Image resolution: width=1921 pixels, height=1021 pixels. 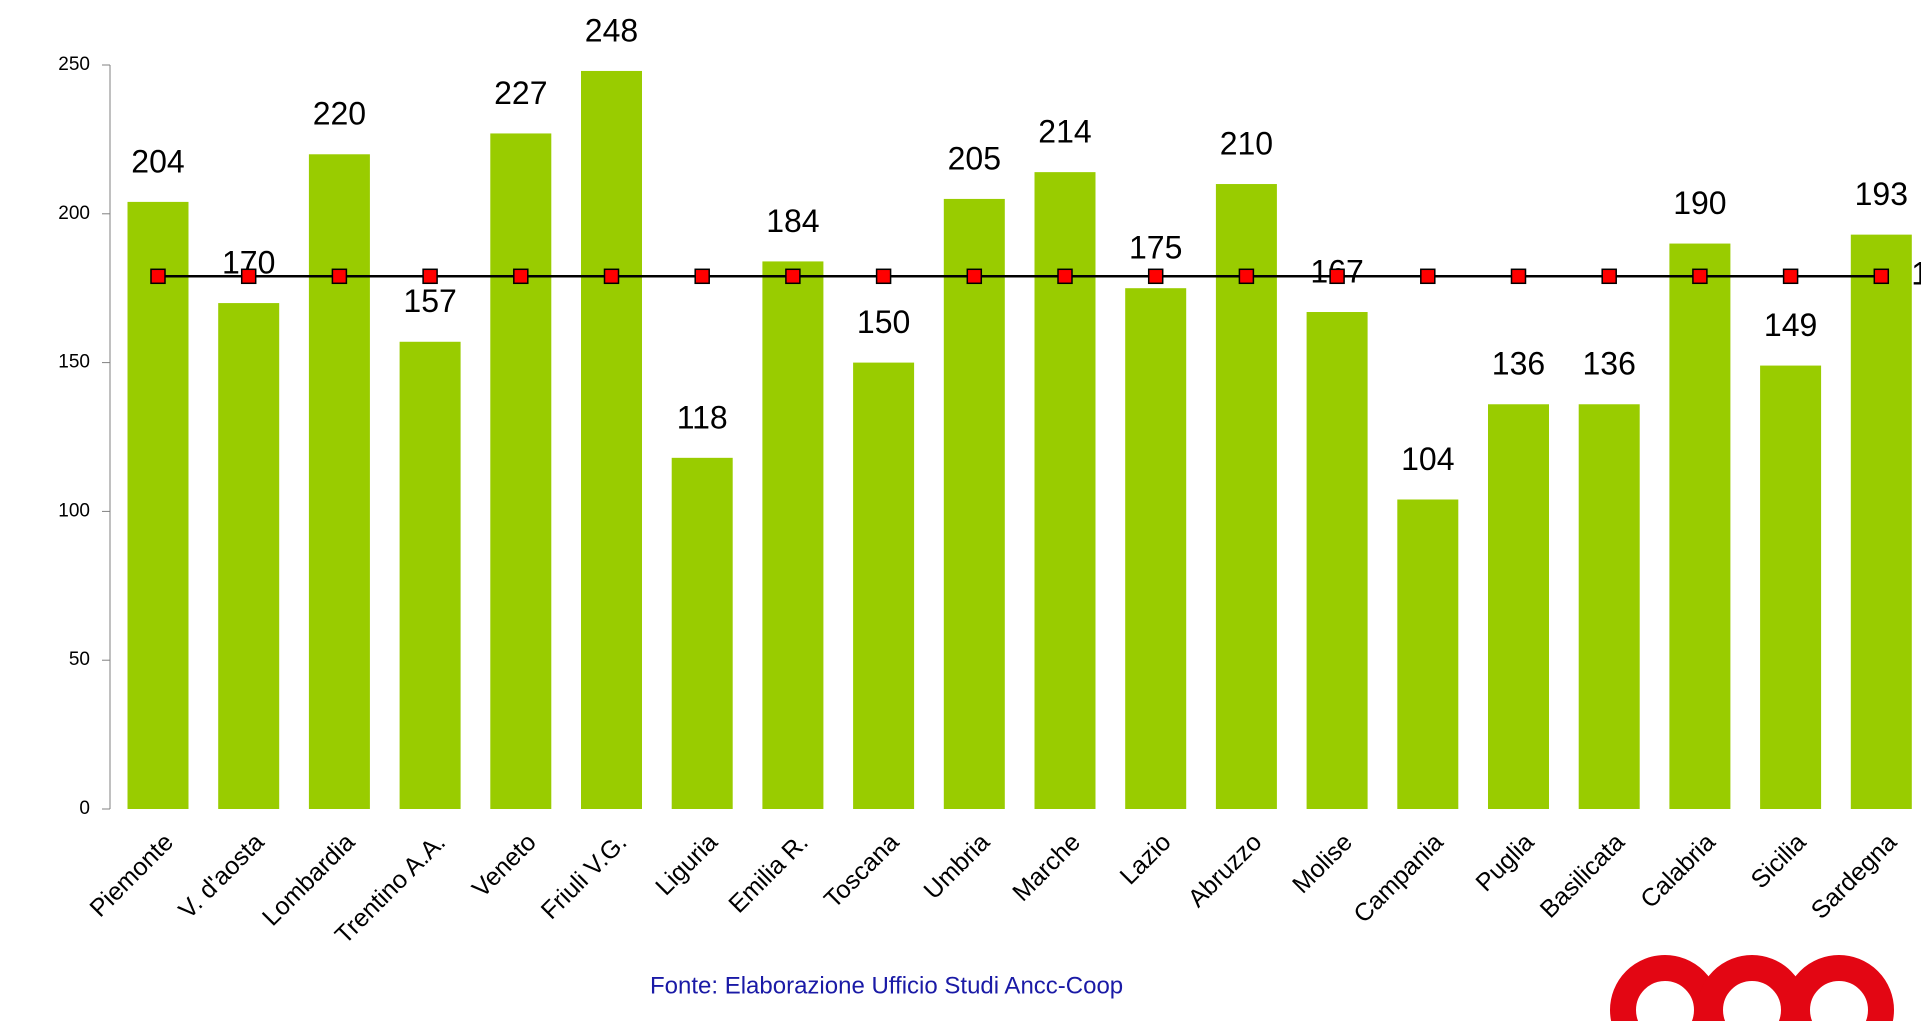 What do you see at coordinates (686, 864) in the screenshot?
I see `x-tick-label: Liguria` at bounding box center [686, 864].